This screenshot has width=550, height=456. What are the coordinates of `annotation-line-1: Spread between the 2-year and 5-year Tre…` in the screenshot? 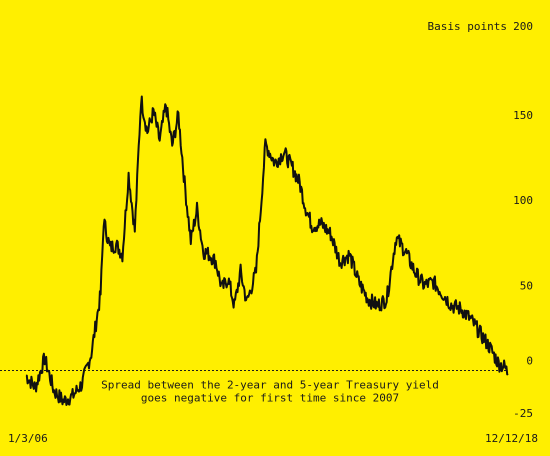 It's located at (270, 384).